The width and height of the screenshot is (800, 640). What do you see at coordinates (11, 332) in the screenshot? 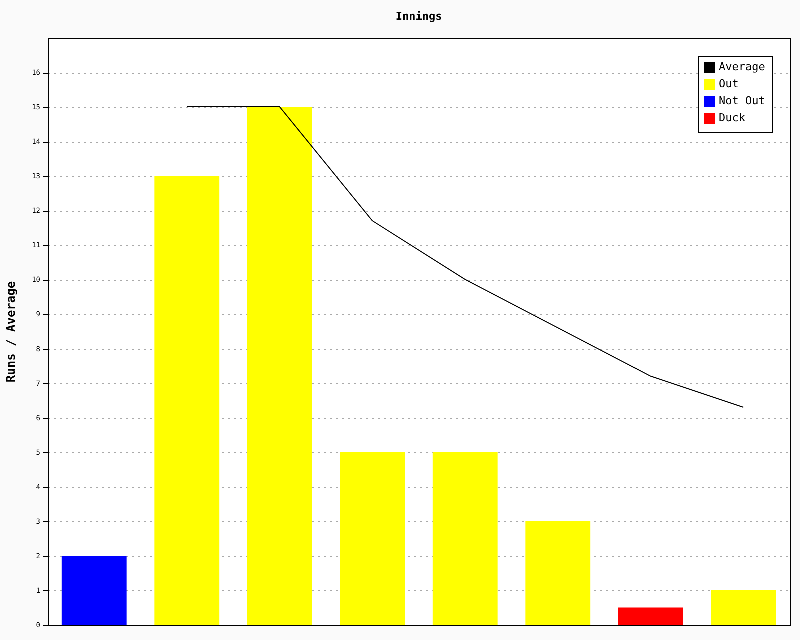
I see `y-axis-title: Runs / Average` at bounding box center [11, 332].